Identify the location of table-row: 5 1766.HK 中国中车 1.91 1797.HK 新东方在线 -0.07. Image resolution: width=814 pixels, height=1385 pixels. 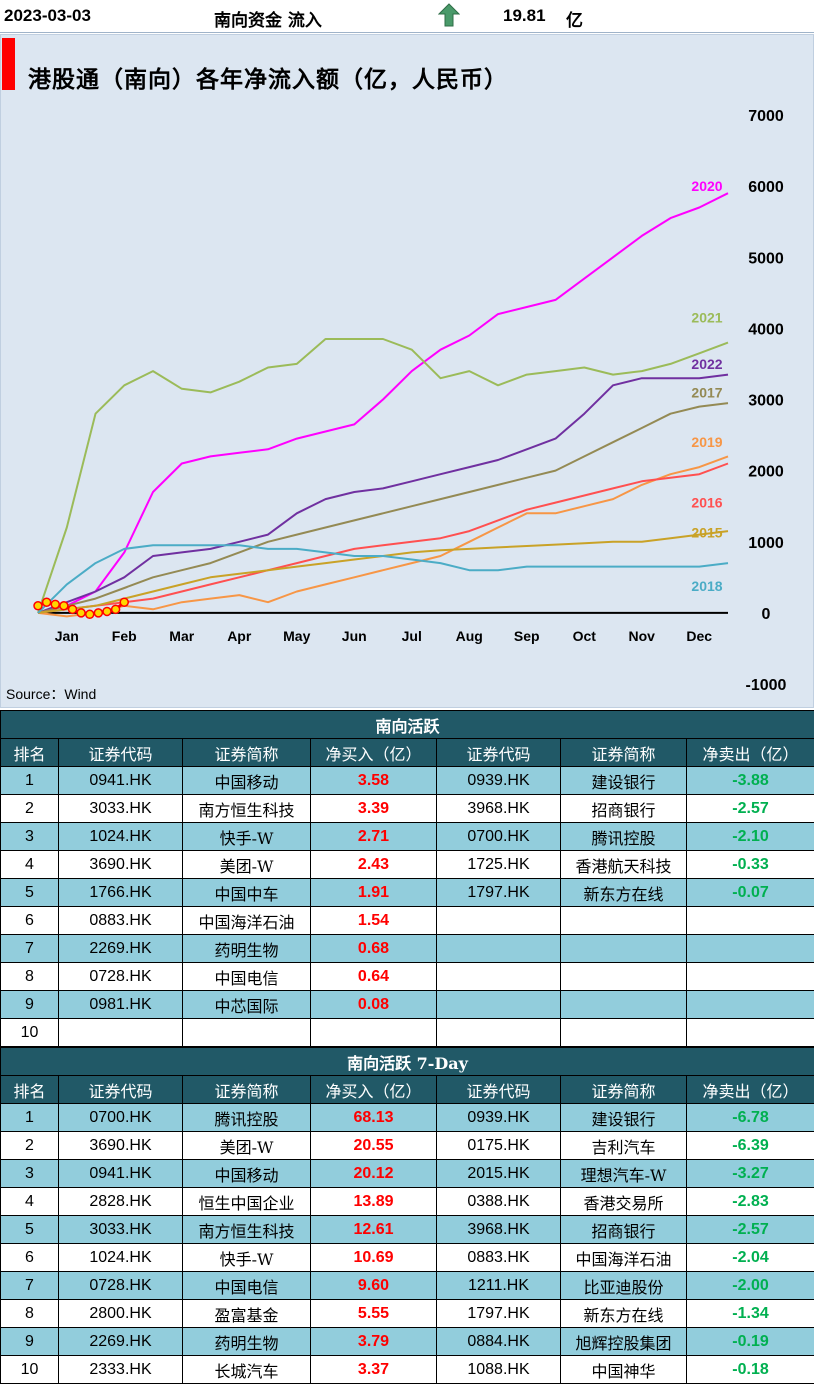
(407, 892).